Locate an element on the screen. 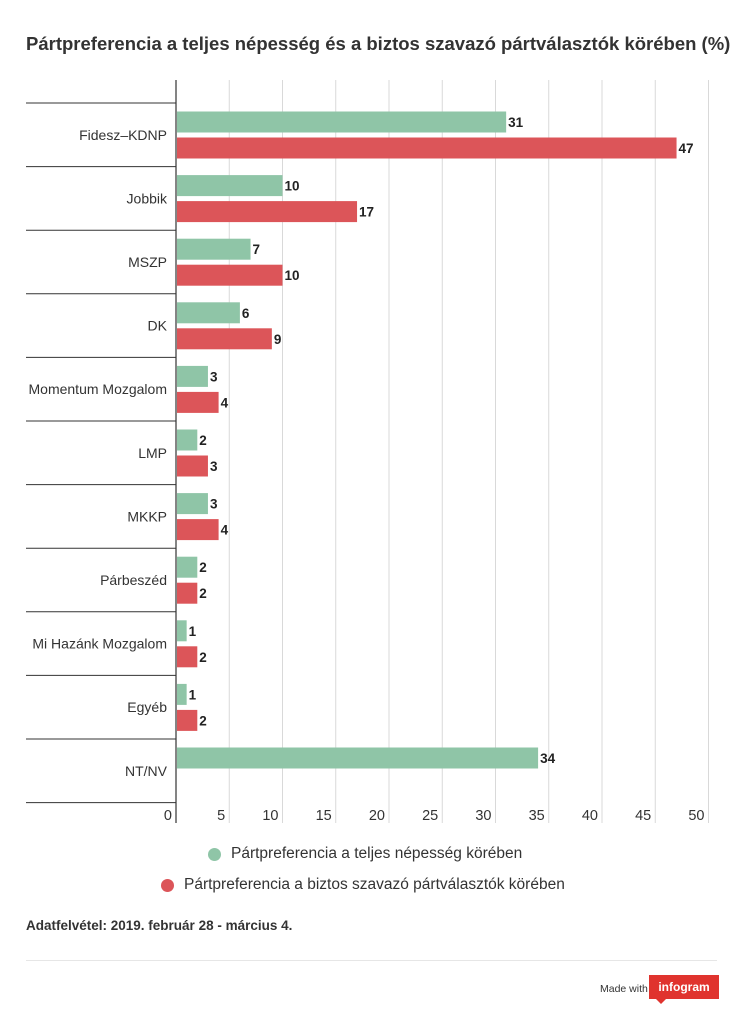 The width and height of the screenshot is (743, 1024). category-label: Jobbik is located at coordinates (147, 198).